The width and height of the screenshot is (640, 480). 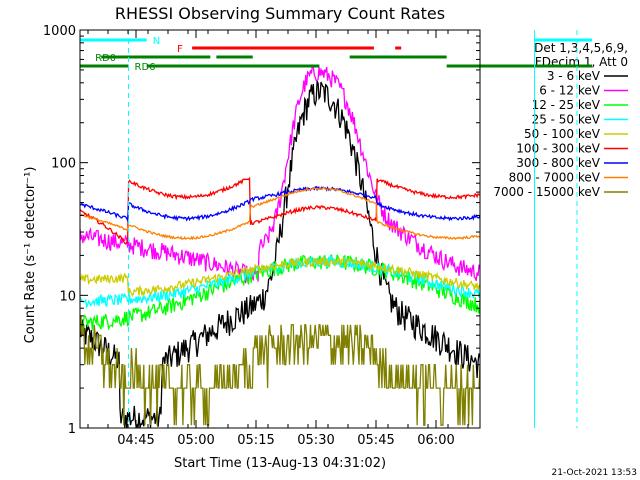 I want to click on flag-rd0-label: RD0, so click(x=105, y=58).